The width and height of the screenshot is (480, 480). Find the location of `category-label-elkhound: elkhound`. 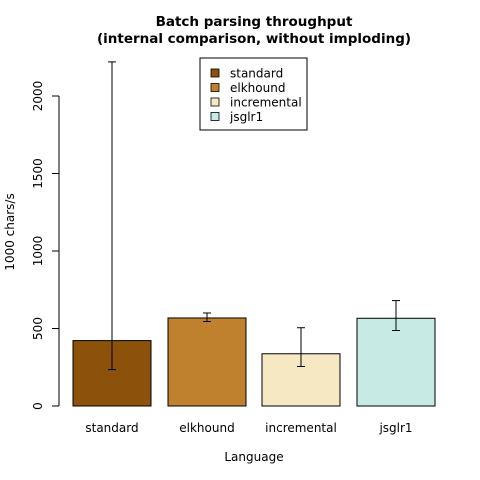

category-label-elkhound: elkhound is located at coordinates (206, 428).